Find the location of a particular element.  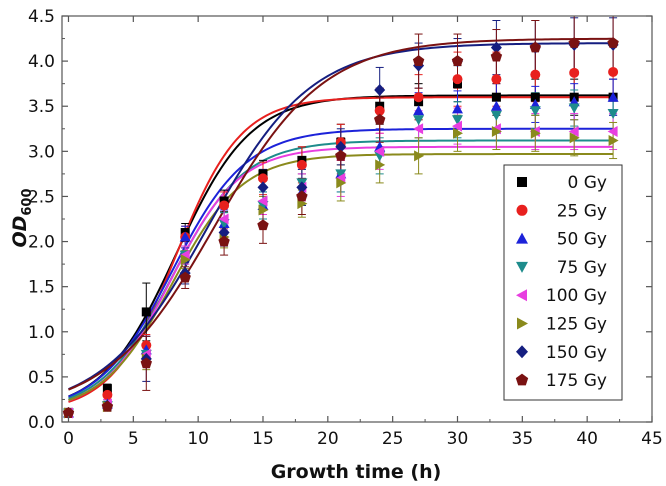

x-tick-label: 35 is located at coordinates (523, 439).